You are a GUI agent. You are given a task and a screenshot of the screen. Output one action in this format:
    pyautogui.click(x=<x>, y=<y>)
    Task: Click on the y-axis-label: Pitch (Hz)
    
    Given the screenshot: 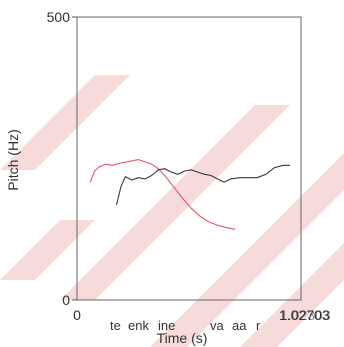 What is the action you would take?
    pyautogui.click(x=13, y=159)
    